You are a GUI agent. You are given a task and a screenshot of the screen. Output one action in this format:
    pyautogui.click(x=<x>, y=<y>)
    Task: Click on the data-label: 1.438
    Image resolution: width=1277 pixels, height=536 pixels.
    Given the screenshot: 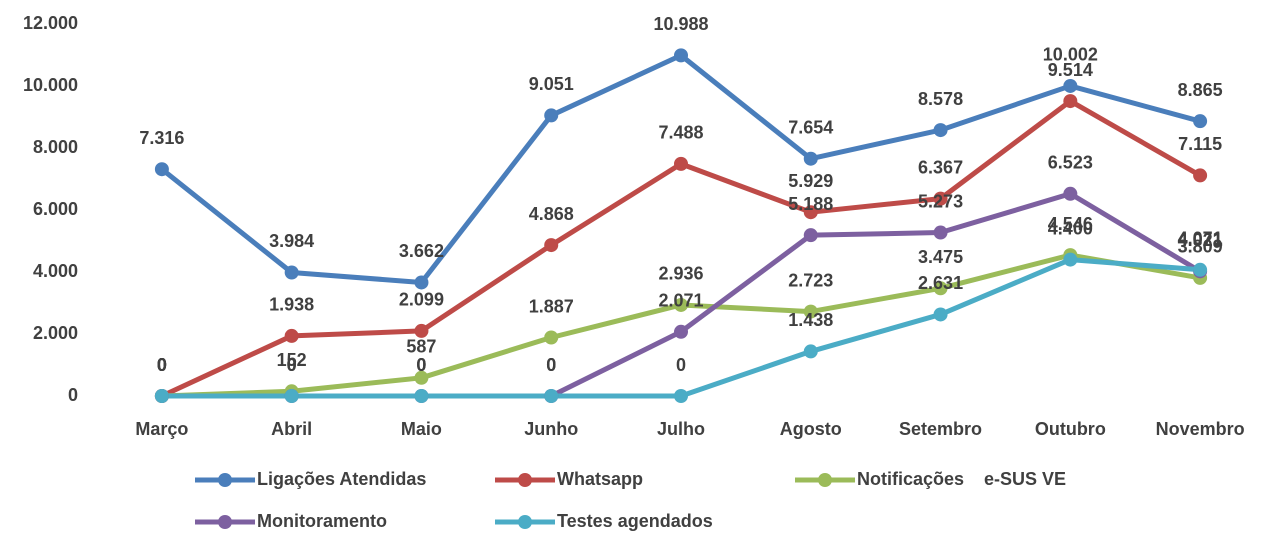 What is the action you would take?
    pyautogui.click(x=810, y=320)
    